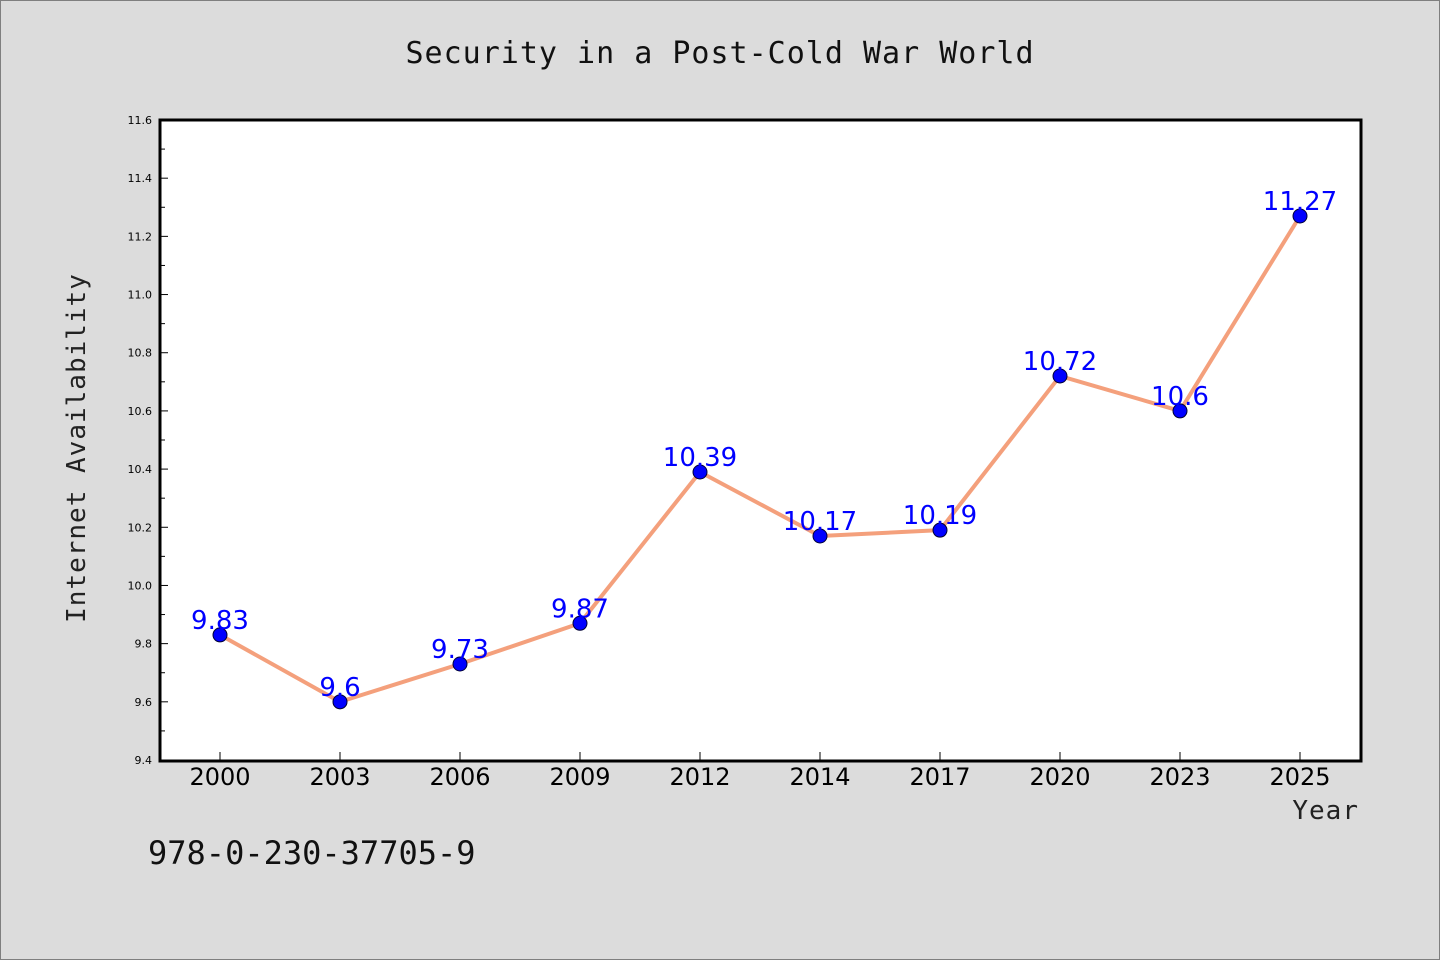 The height and width of the screenshot is (960, 1440). Describe the element at coordinates (140, 120) in the screenshot. I see `y-tick-label: 11.6` at that location.